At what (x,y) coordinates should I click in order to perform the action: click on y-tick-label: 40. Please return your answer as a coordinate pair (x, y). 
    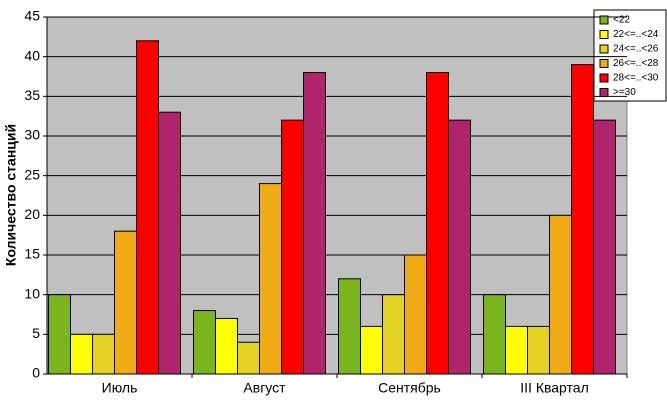
    Looking at the image, I should click on (32, 55).